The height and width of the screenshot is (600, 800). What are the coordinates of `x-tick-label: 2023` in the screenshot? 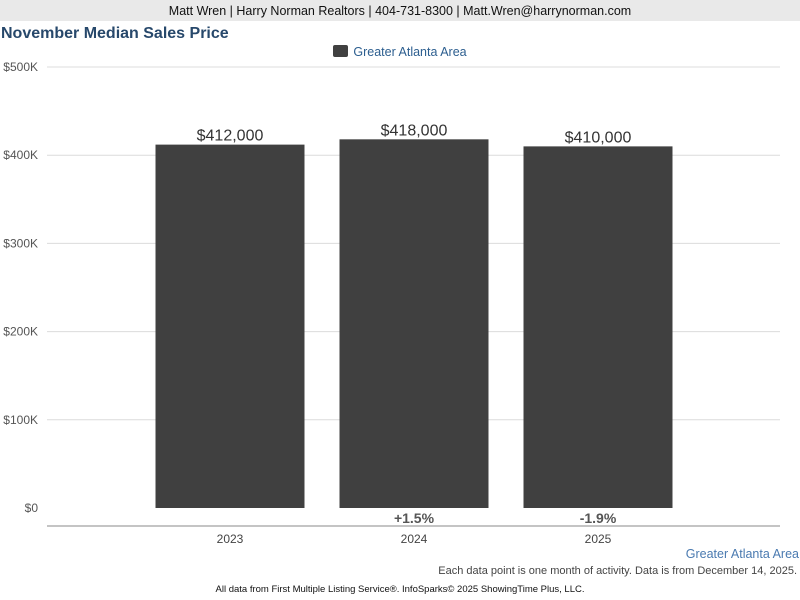 It's located at (230, 539).